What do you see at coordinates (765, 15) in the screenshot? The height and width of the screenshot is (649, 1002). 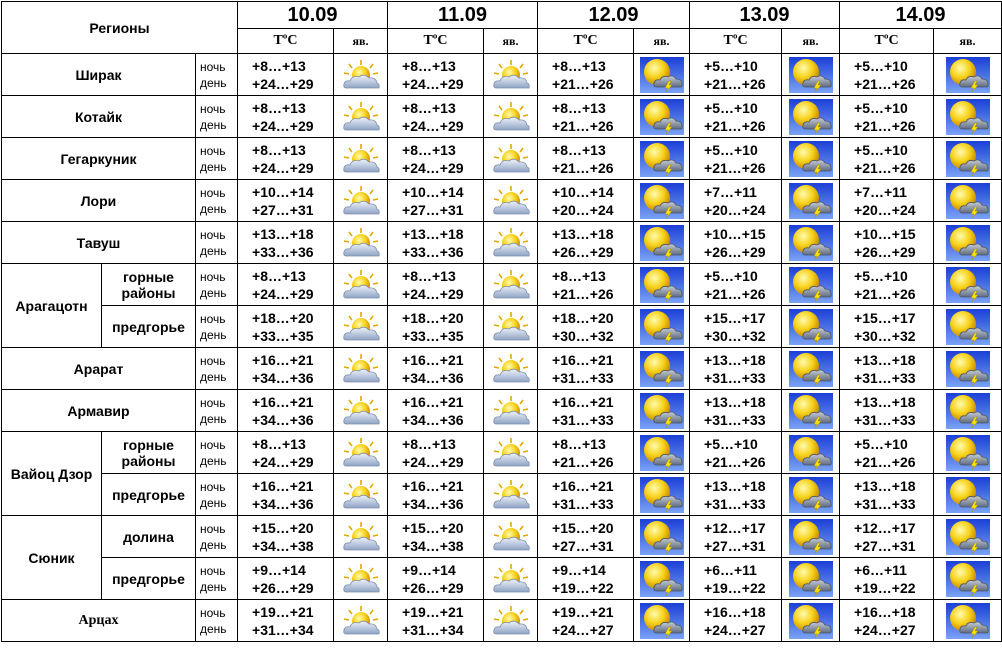 I see `date-header: 13.09` at bounding box center [765, 15].